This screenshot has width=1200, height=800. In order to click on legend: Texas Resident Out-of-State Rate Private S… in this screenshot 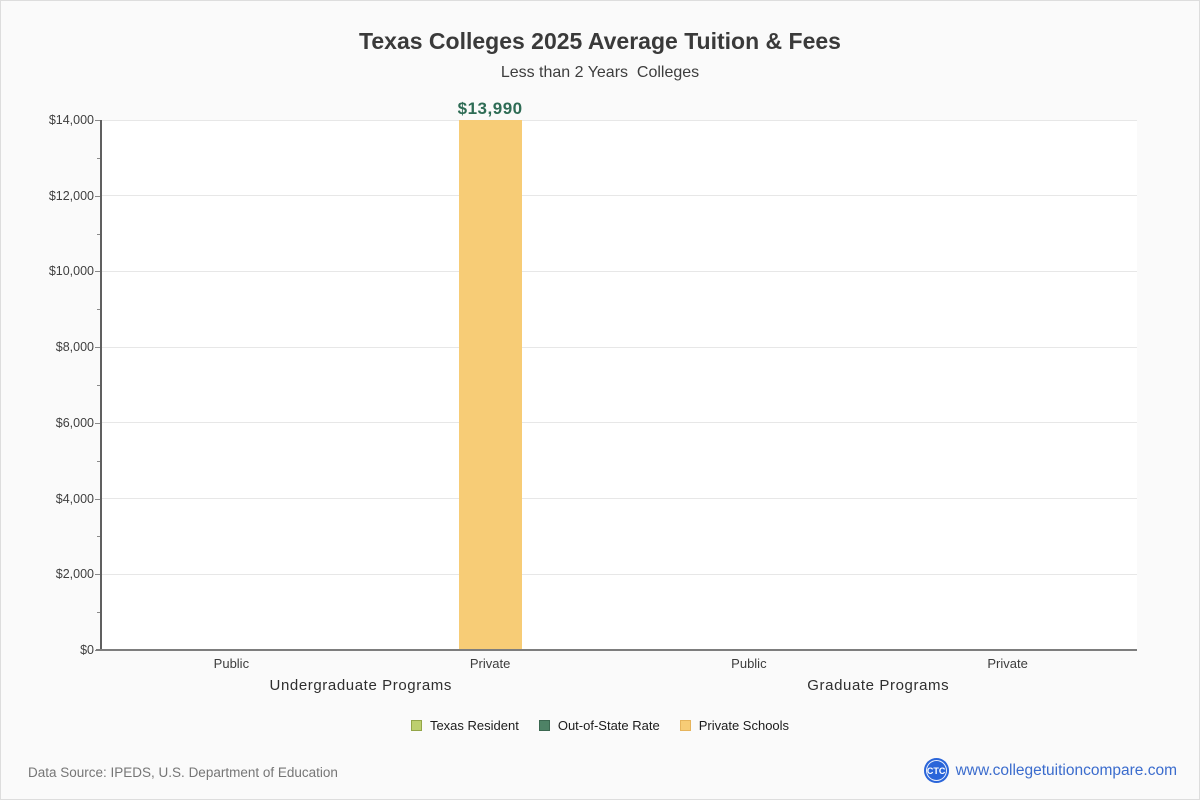, I will do `click(600, 725)`.